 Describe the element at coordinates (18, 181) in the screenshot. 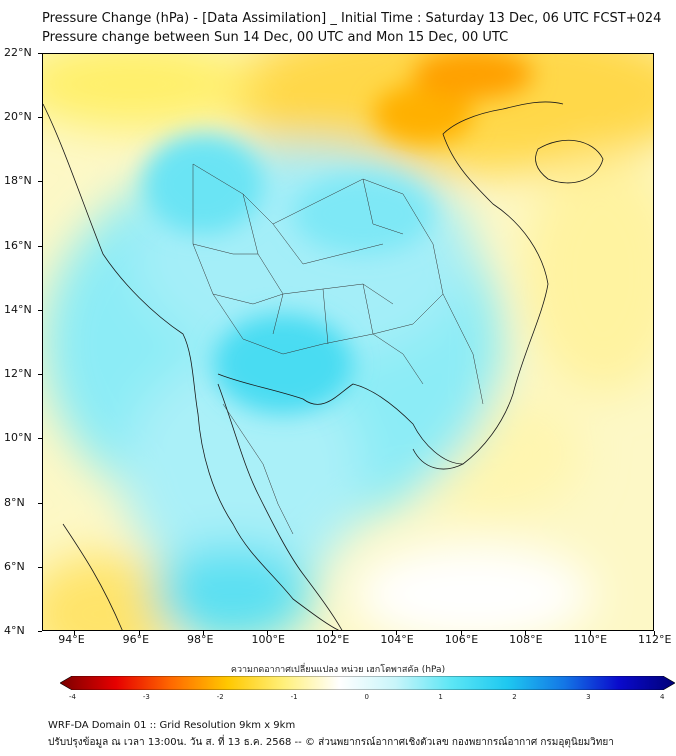

I see `lat-label: 18°N` at that location.